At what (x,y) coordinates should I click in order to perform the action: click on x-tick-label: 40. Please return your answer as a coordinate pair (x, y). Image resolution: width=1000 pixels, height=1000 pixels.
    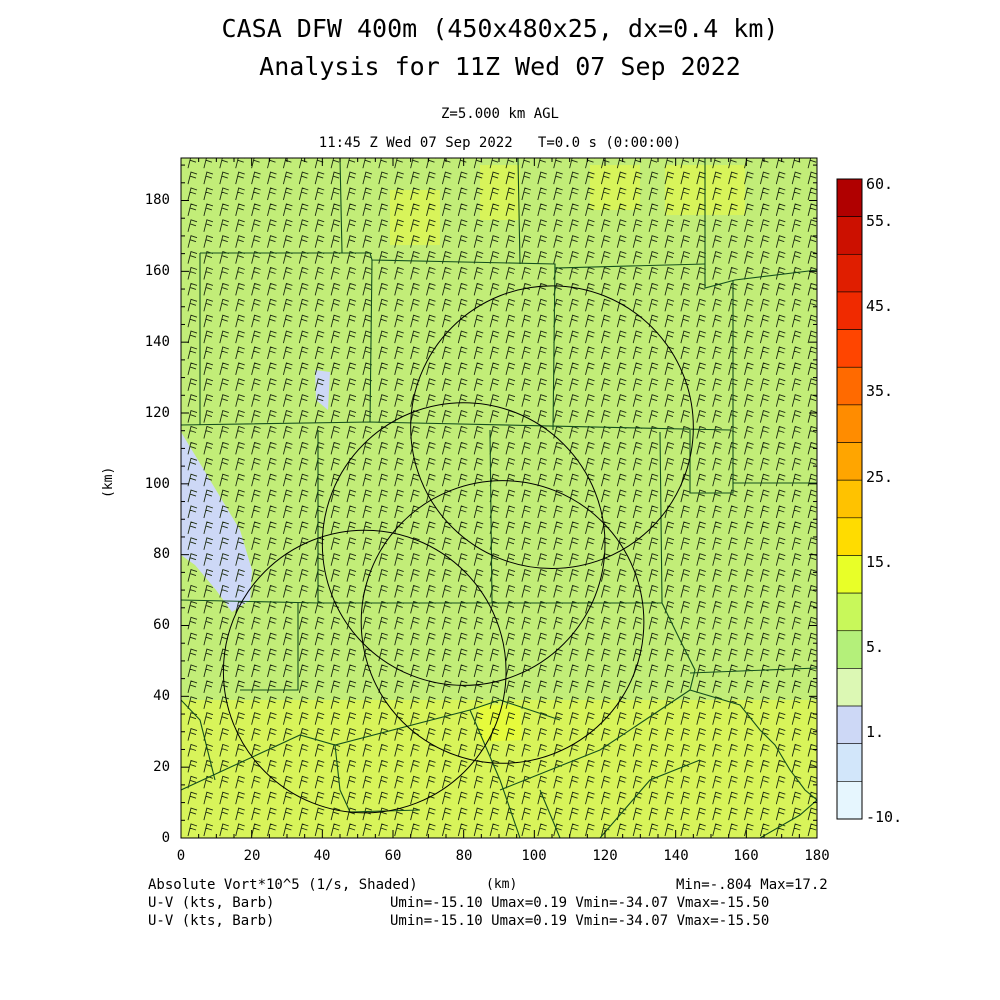
    Looking at the image, I should click on (322, 856).